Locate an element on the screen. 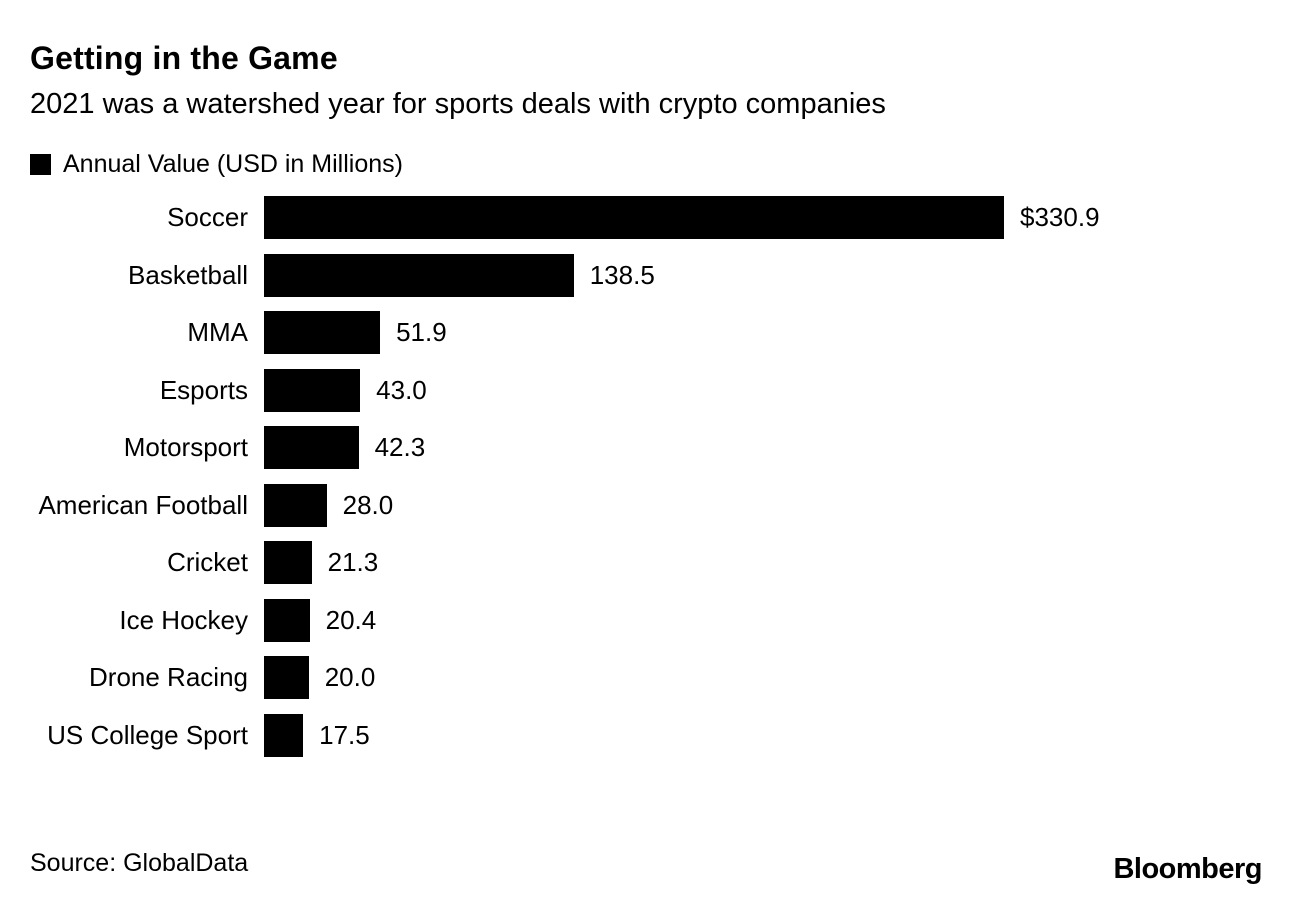  bar-category-label: American Football is located at coordinates (143, 504).